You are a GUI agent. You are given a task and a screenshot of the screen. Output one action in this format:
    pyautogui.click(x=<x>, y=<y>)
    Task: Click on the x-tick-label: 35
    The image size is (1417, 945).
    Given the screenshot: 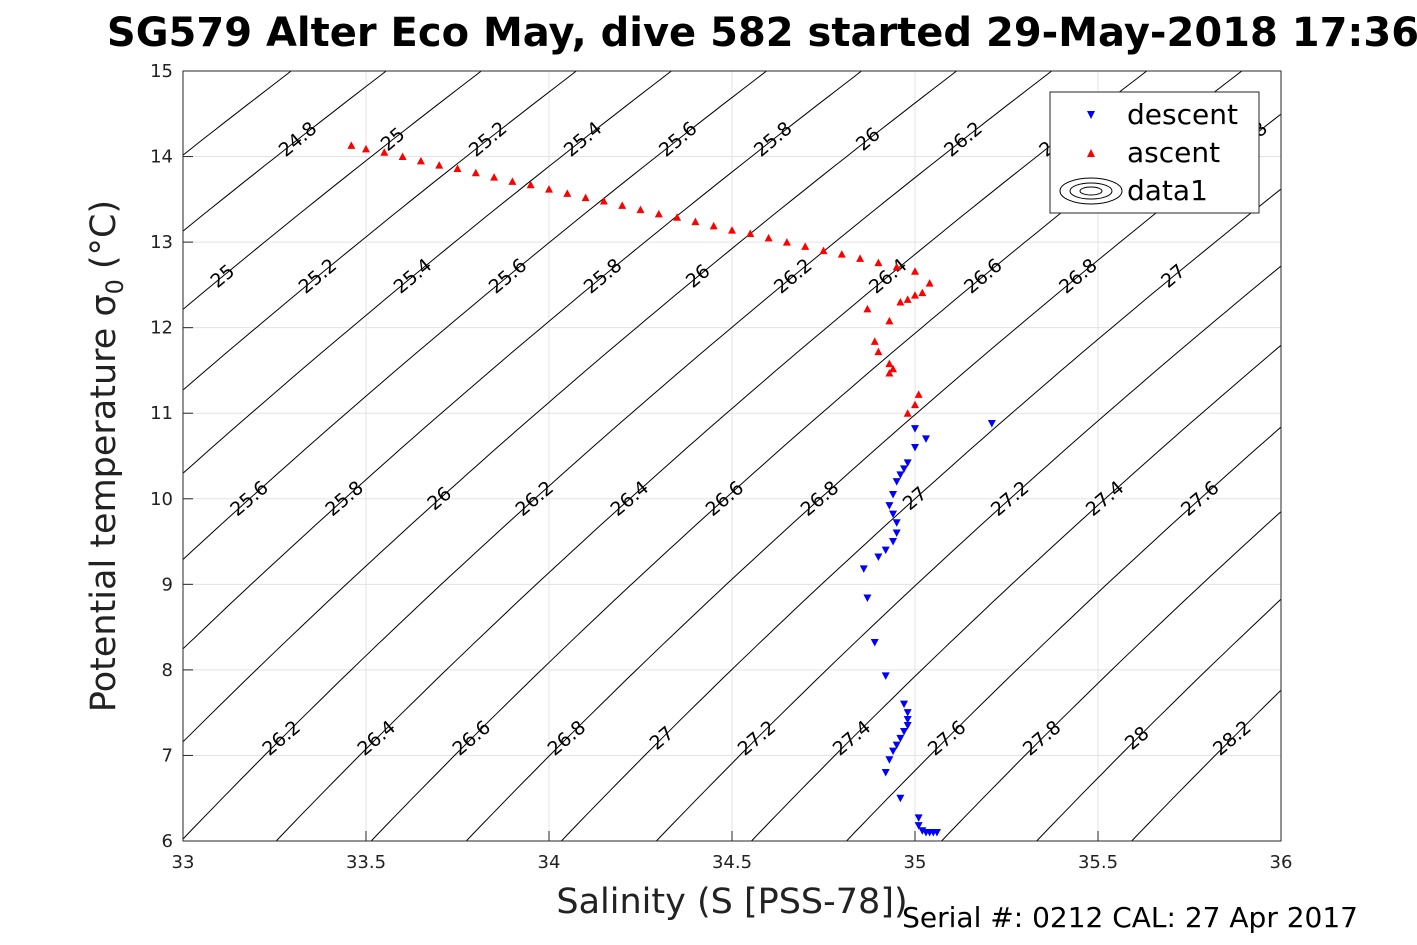 What is the action you would take?
    pyautogui.click(x=915, y=862)
    